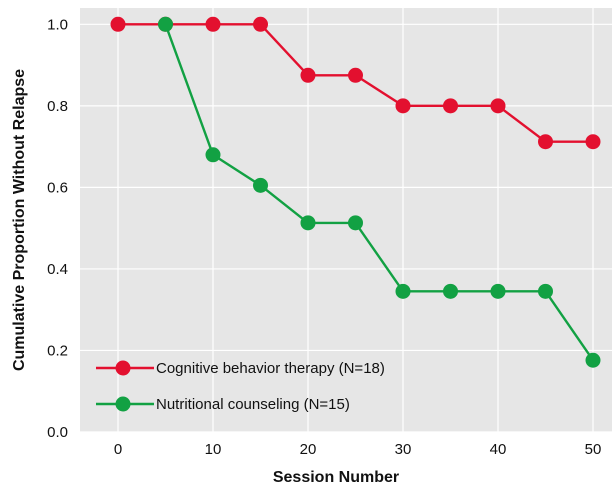 The height and width of the screenshot is (489, 614). Describe the element at coordinates (57, 269) in the screenshot. I see `y-tick-label: 0.4` at that location.